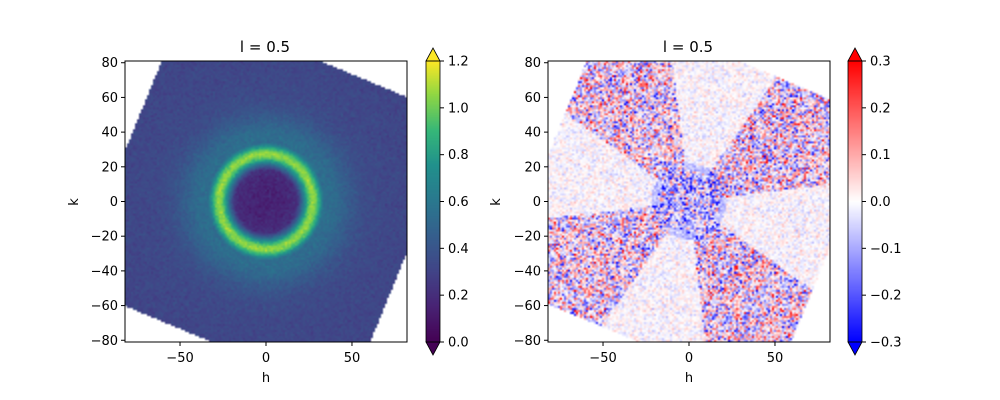 The height and width of the screenshot is (400, 1000). Describe the element at coordinates (458, 62) in the screenshot. I see `colorbar-tick-label: 1.2` at that location.